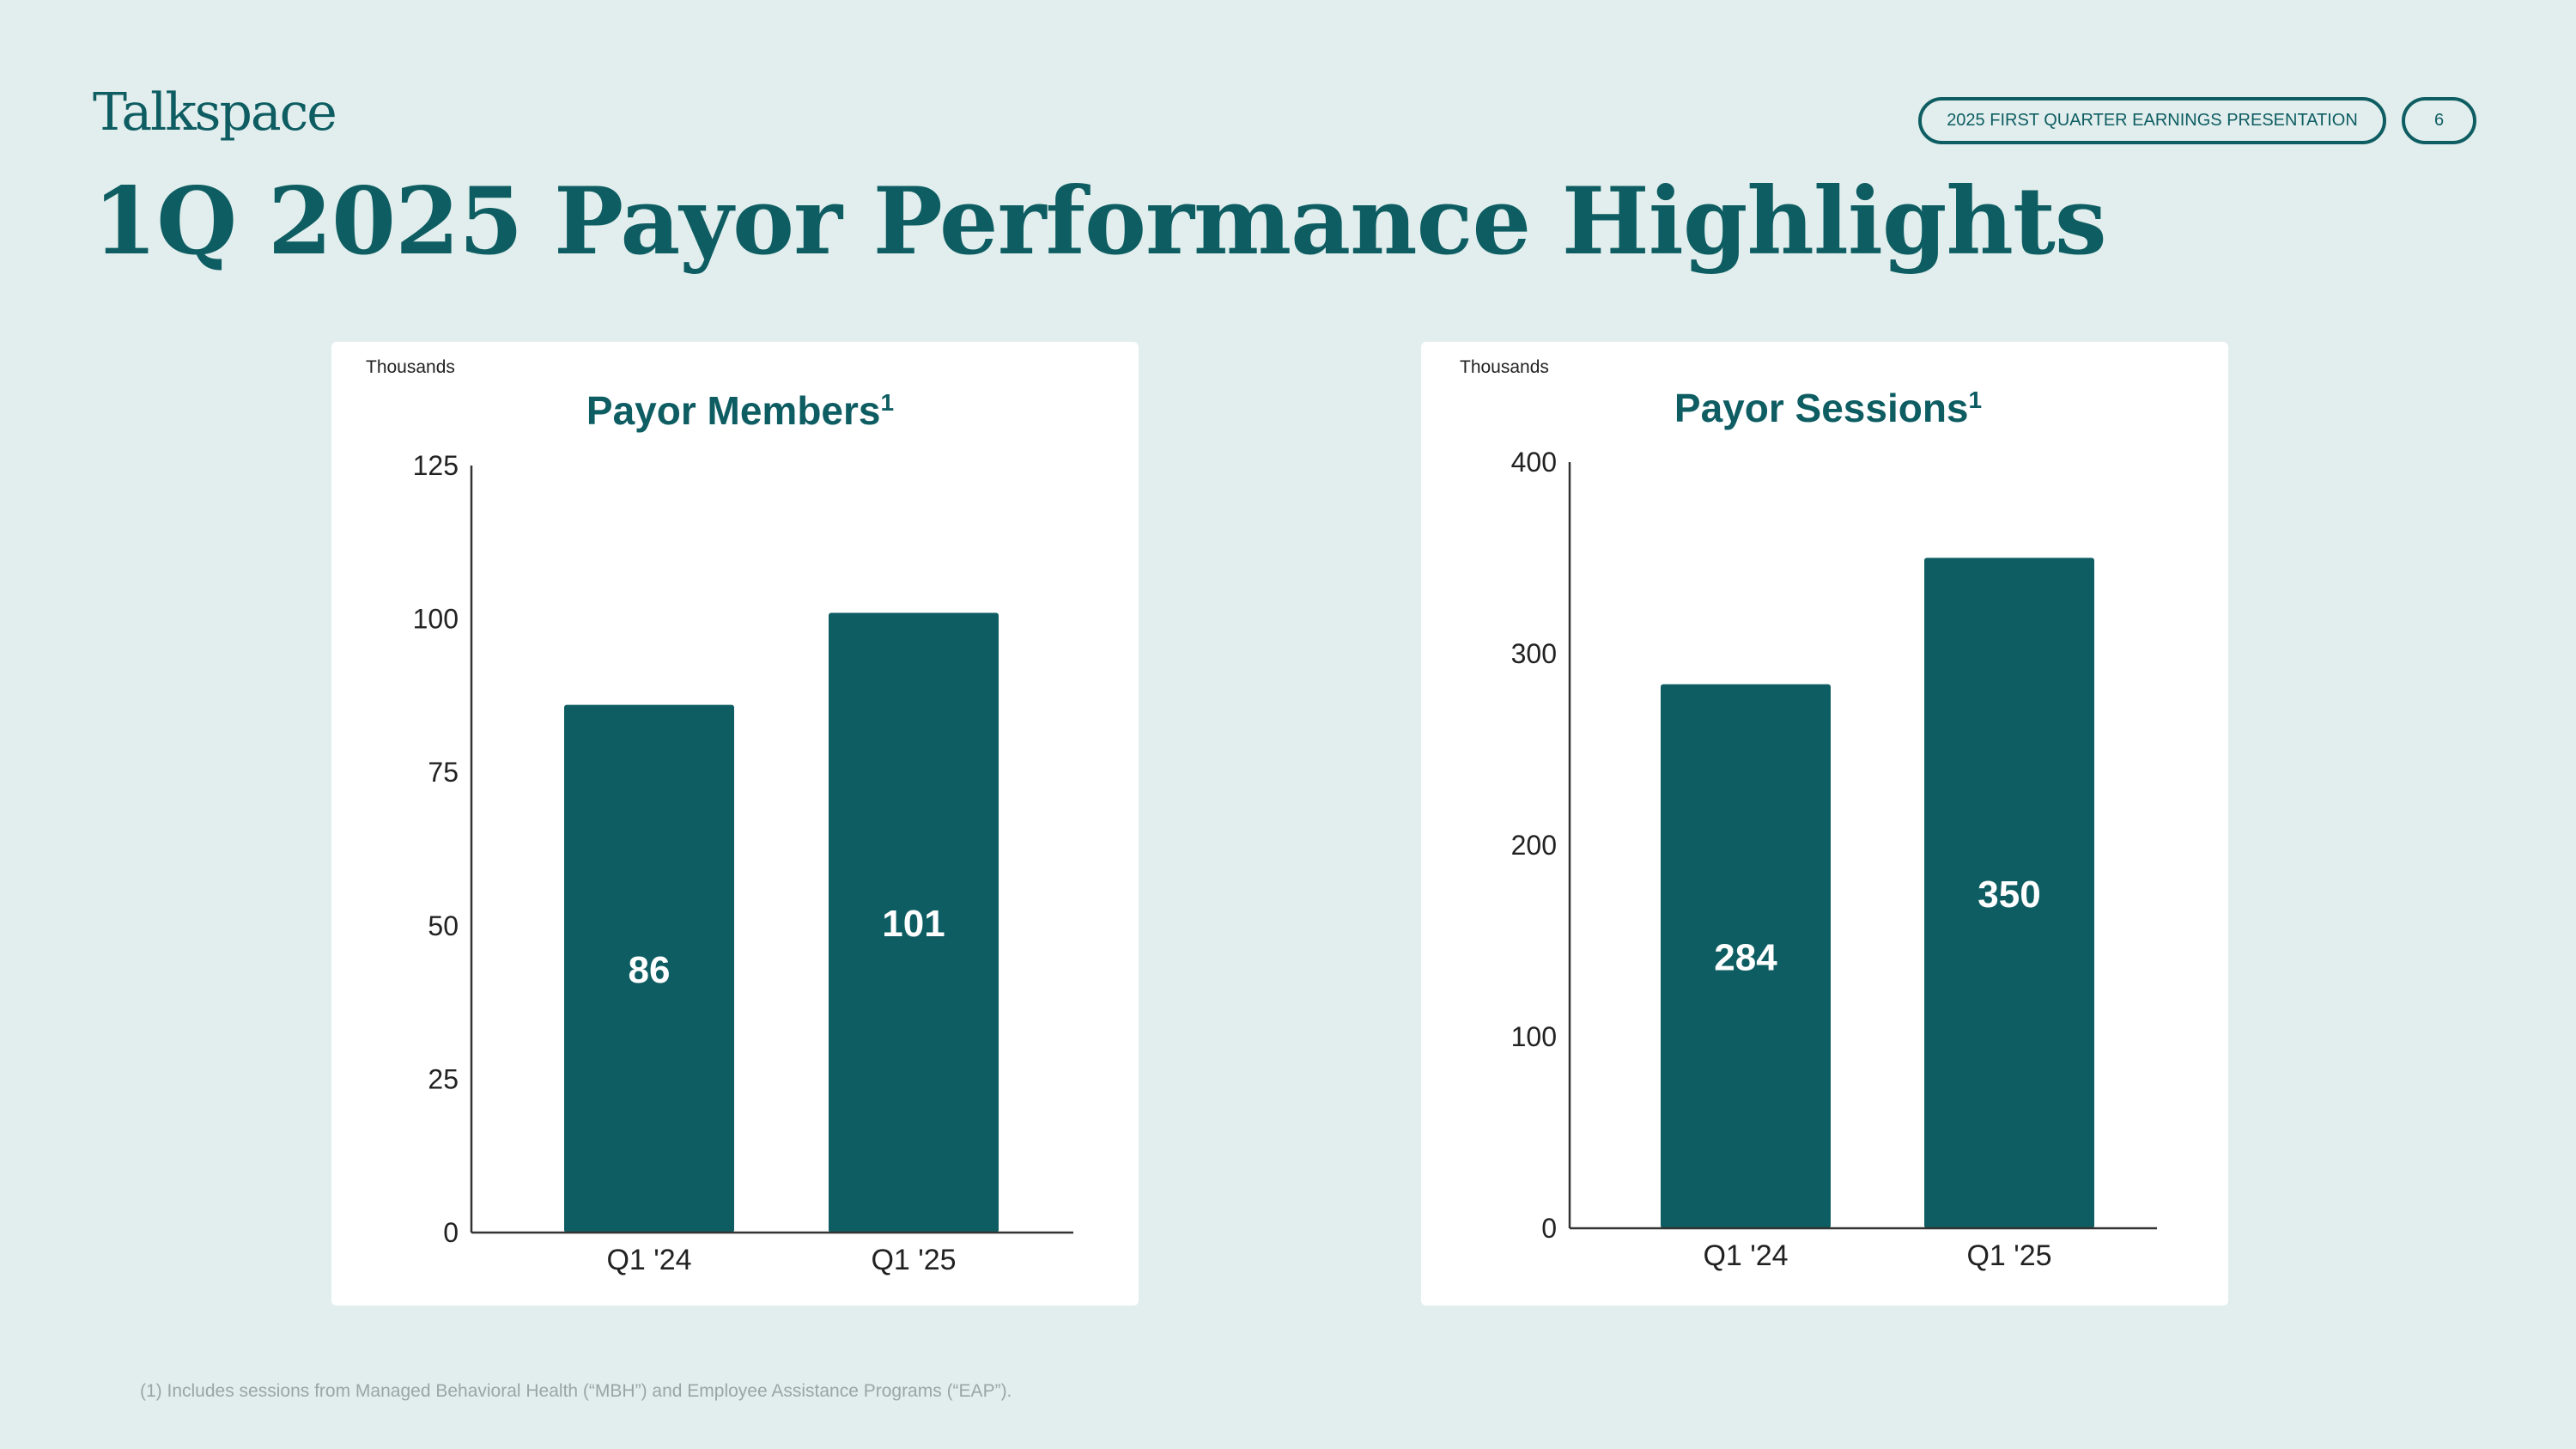  What do you see at coordinates (1534, 653) in the screenshot?
I see `y-tick-label: 300` at bounding box center [1534, 653].